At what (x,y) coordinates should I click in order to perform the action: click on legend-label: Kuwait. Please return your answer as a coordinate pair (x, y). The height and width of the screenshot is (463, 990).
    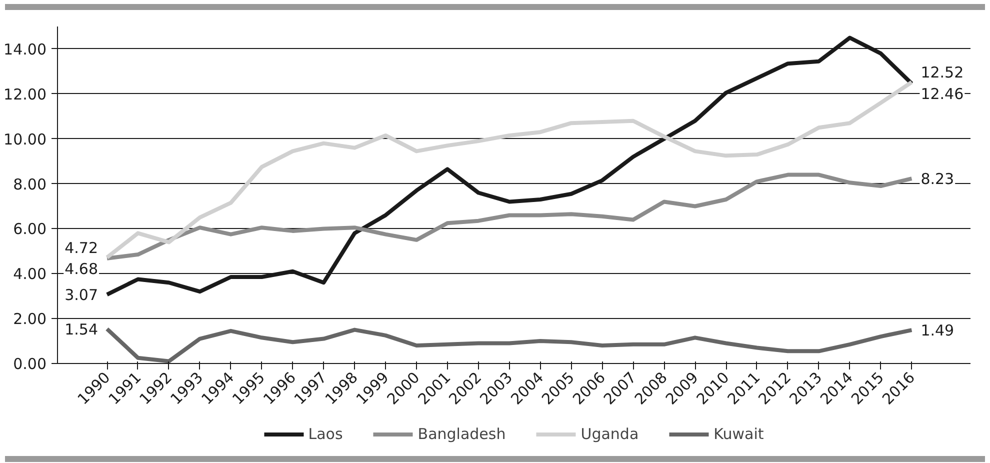
    Looking at the image, I should click on (739, 434).